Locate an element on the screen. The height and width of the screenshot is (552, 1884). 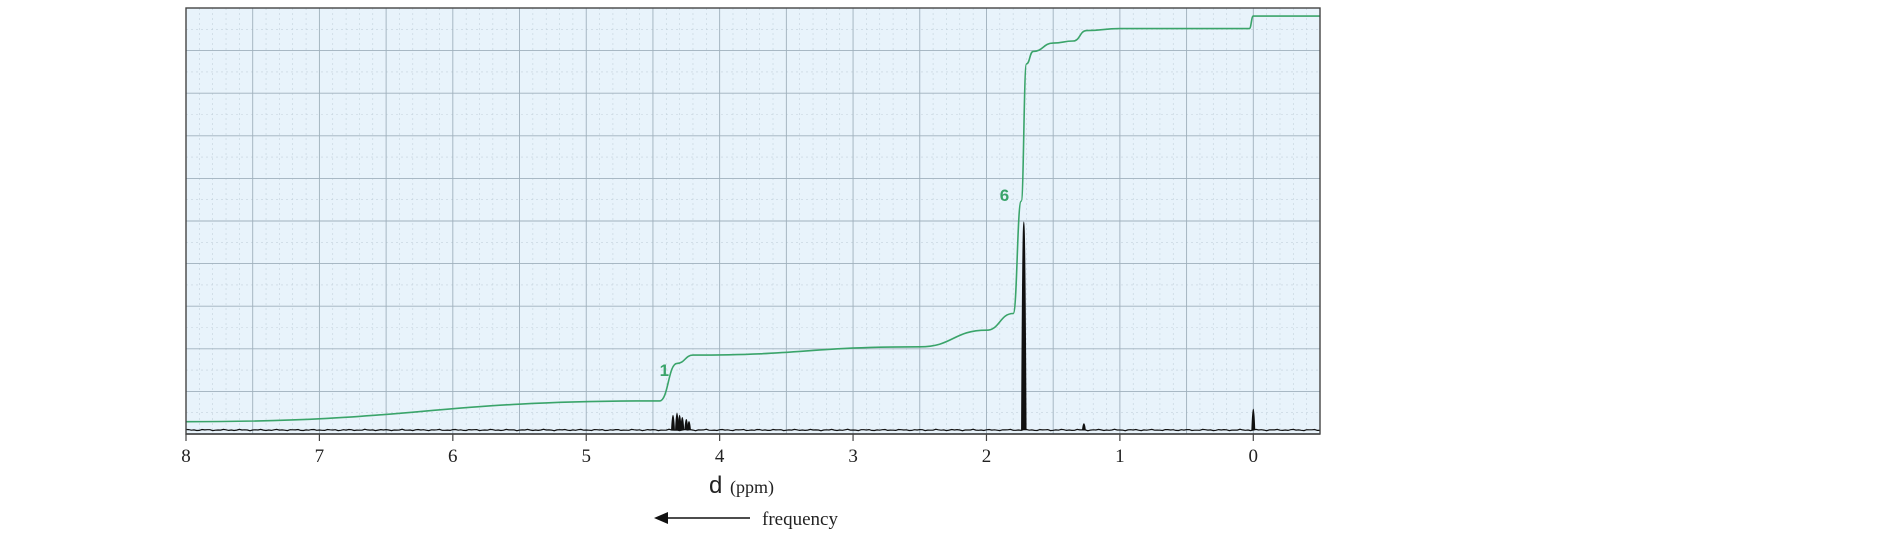
x-tick-label: 2 is located at coordinates (987, 456).